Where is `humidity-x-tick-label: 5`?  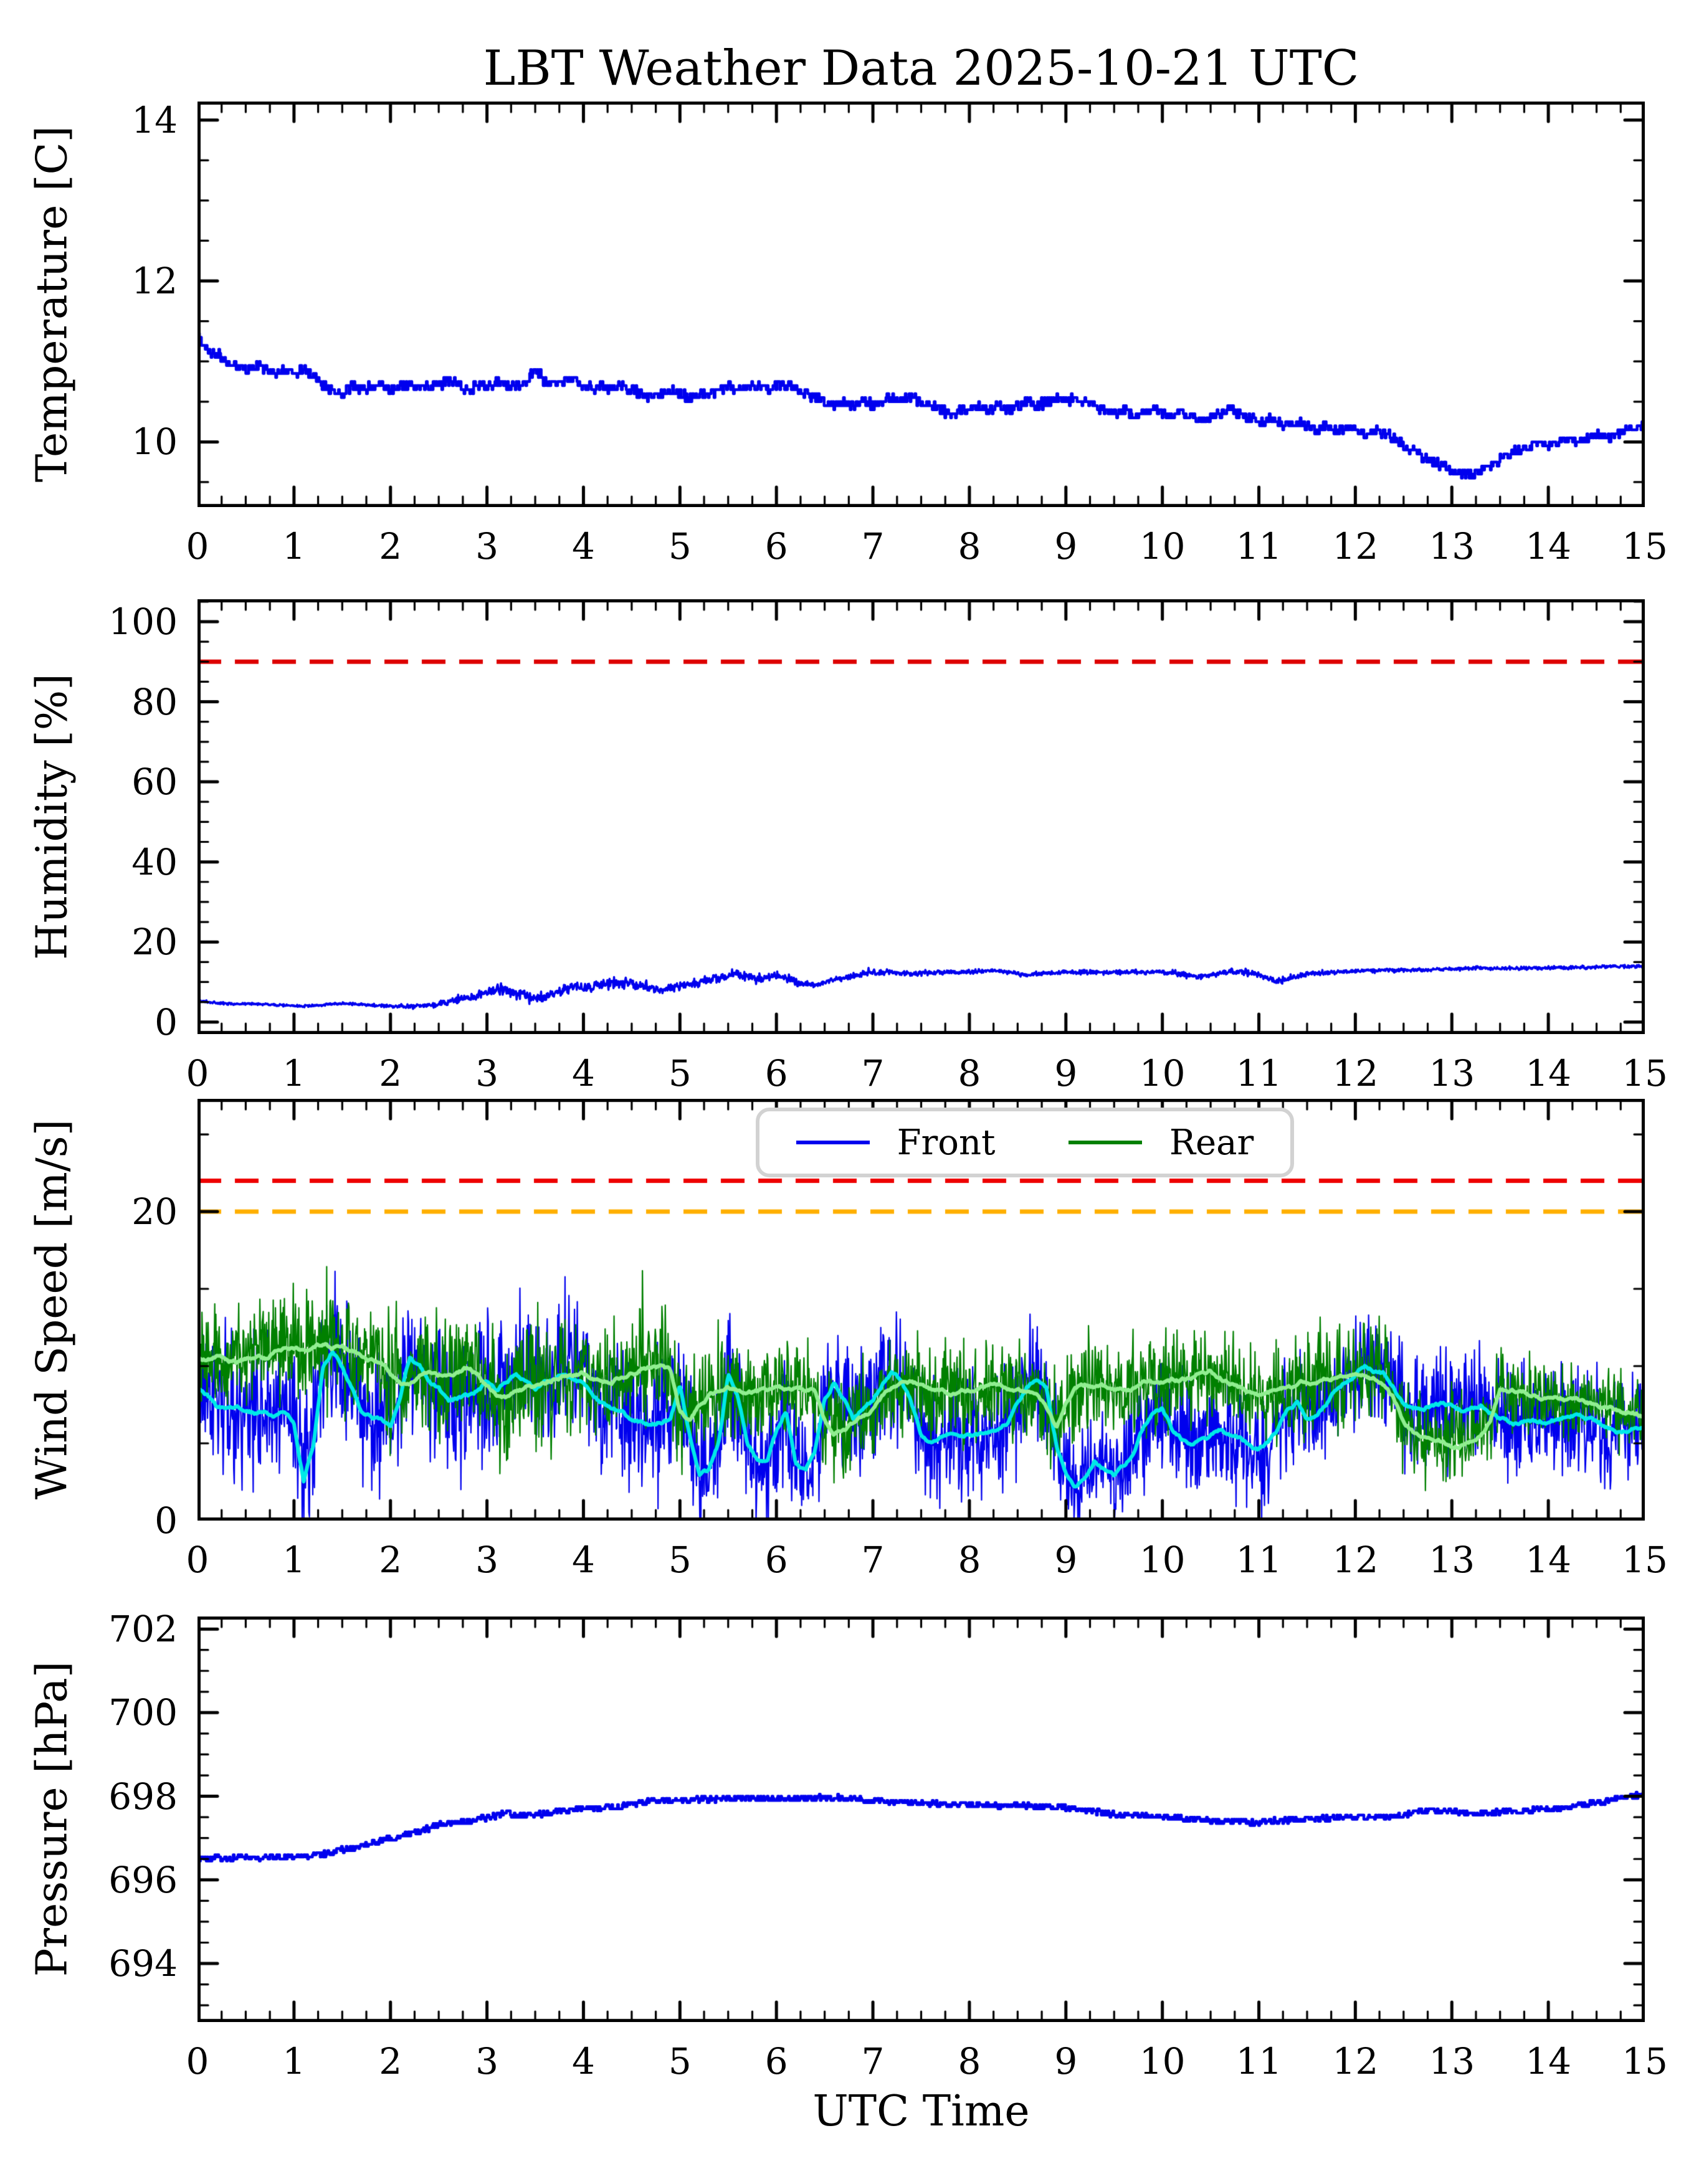
humidity-x-tick-label: 5 is located at coordinates (680, 1073).